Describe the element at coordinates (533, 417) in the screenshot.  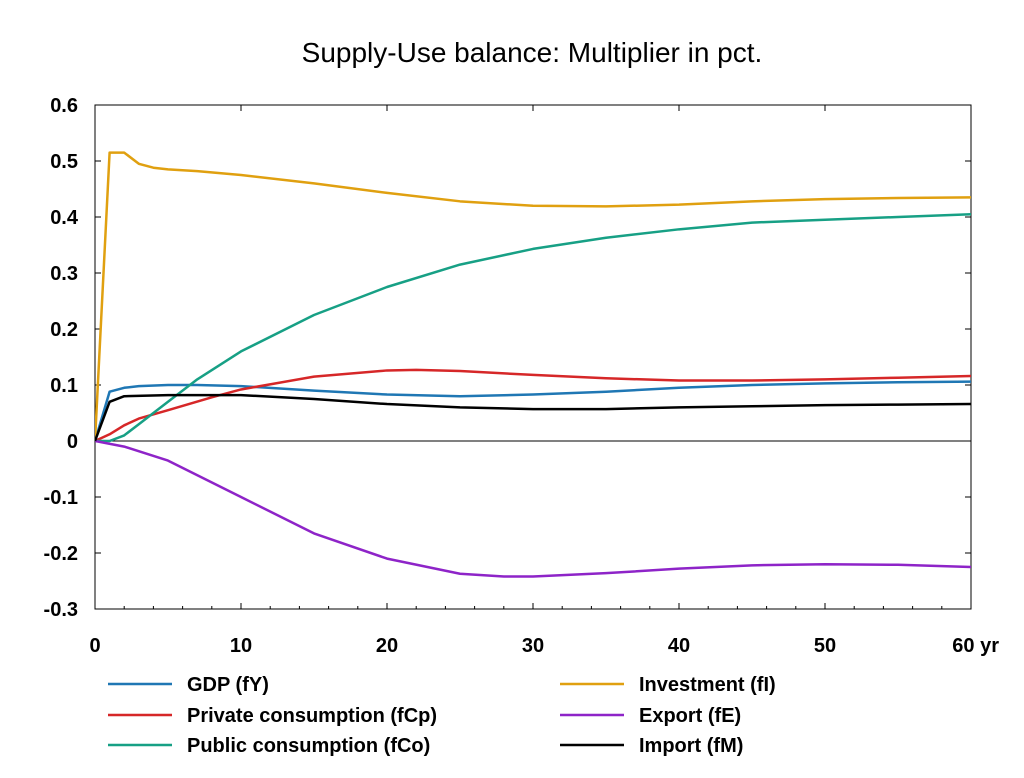
I see `series-line-import-fm` at that location.